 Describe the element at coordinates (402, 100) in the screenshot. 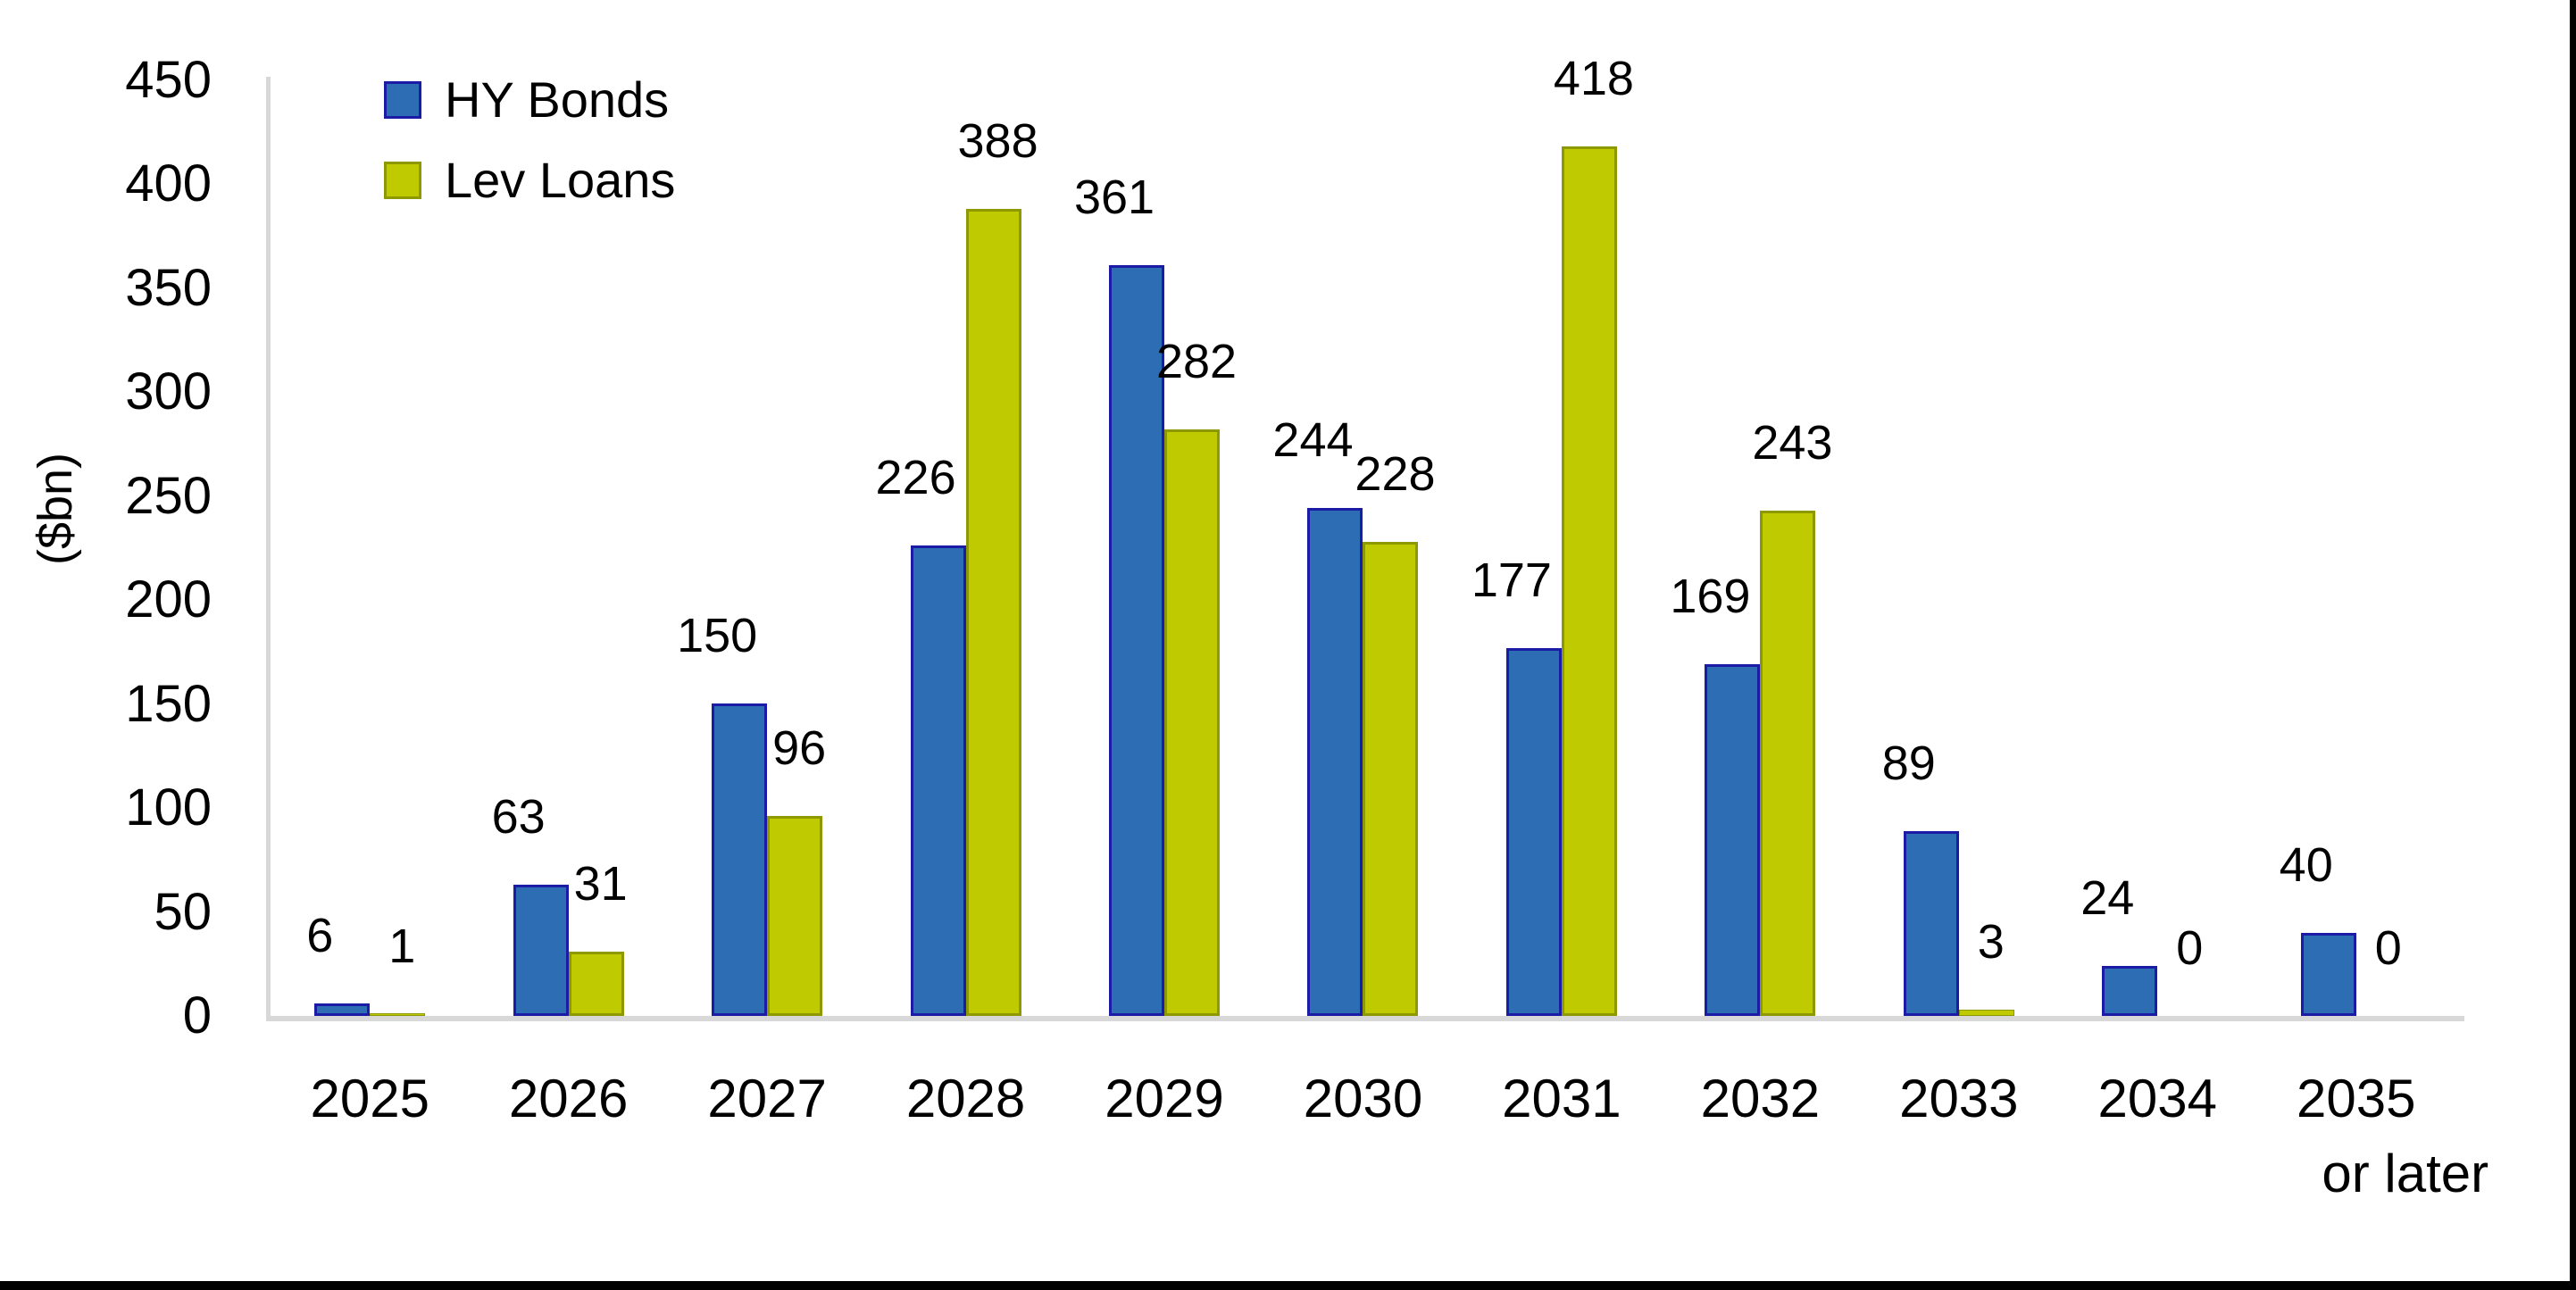

I see `legend-swatch-hy-bonds` at that location.